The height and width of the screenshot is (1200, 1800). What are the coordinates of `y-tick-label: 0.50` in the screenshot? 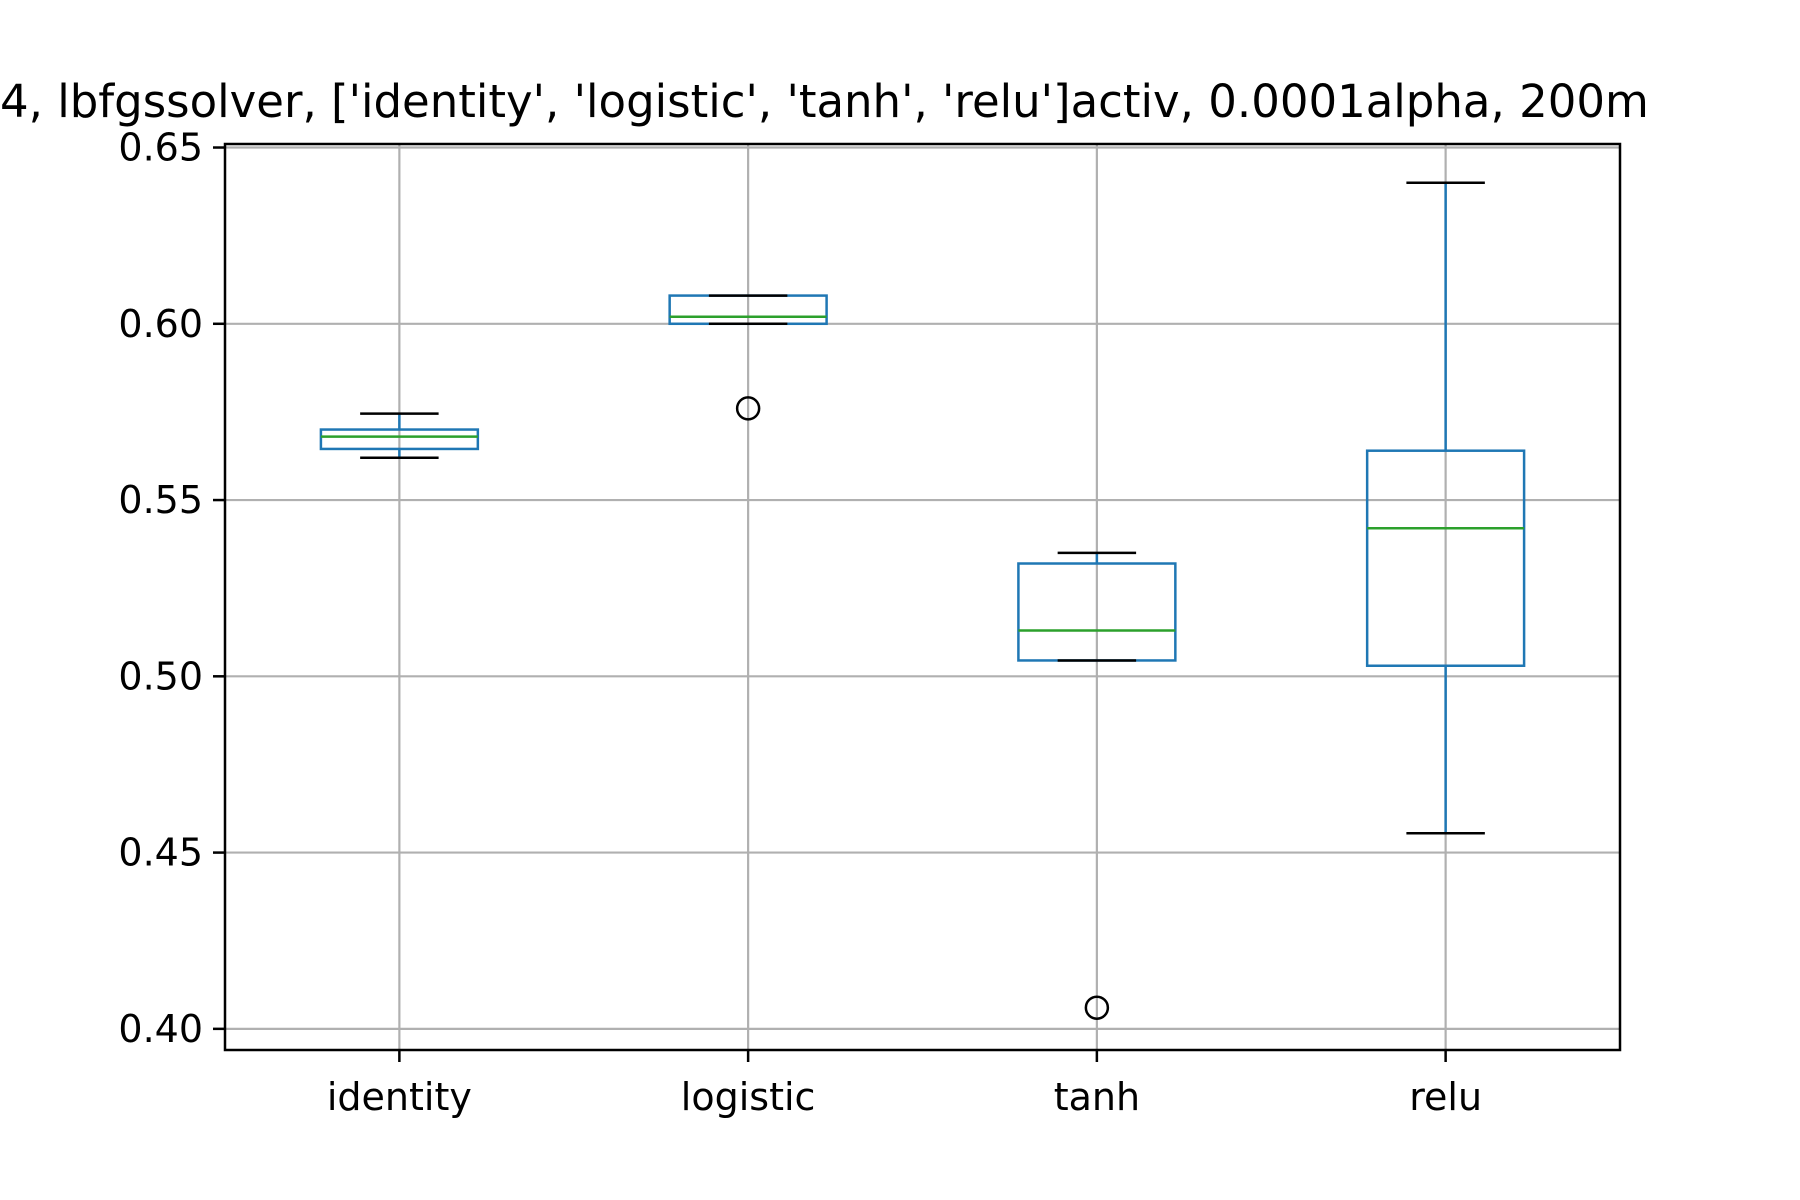 It's located at (160, 676).